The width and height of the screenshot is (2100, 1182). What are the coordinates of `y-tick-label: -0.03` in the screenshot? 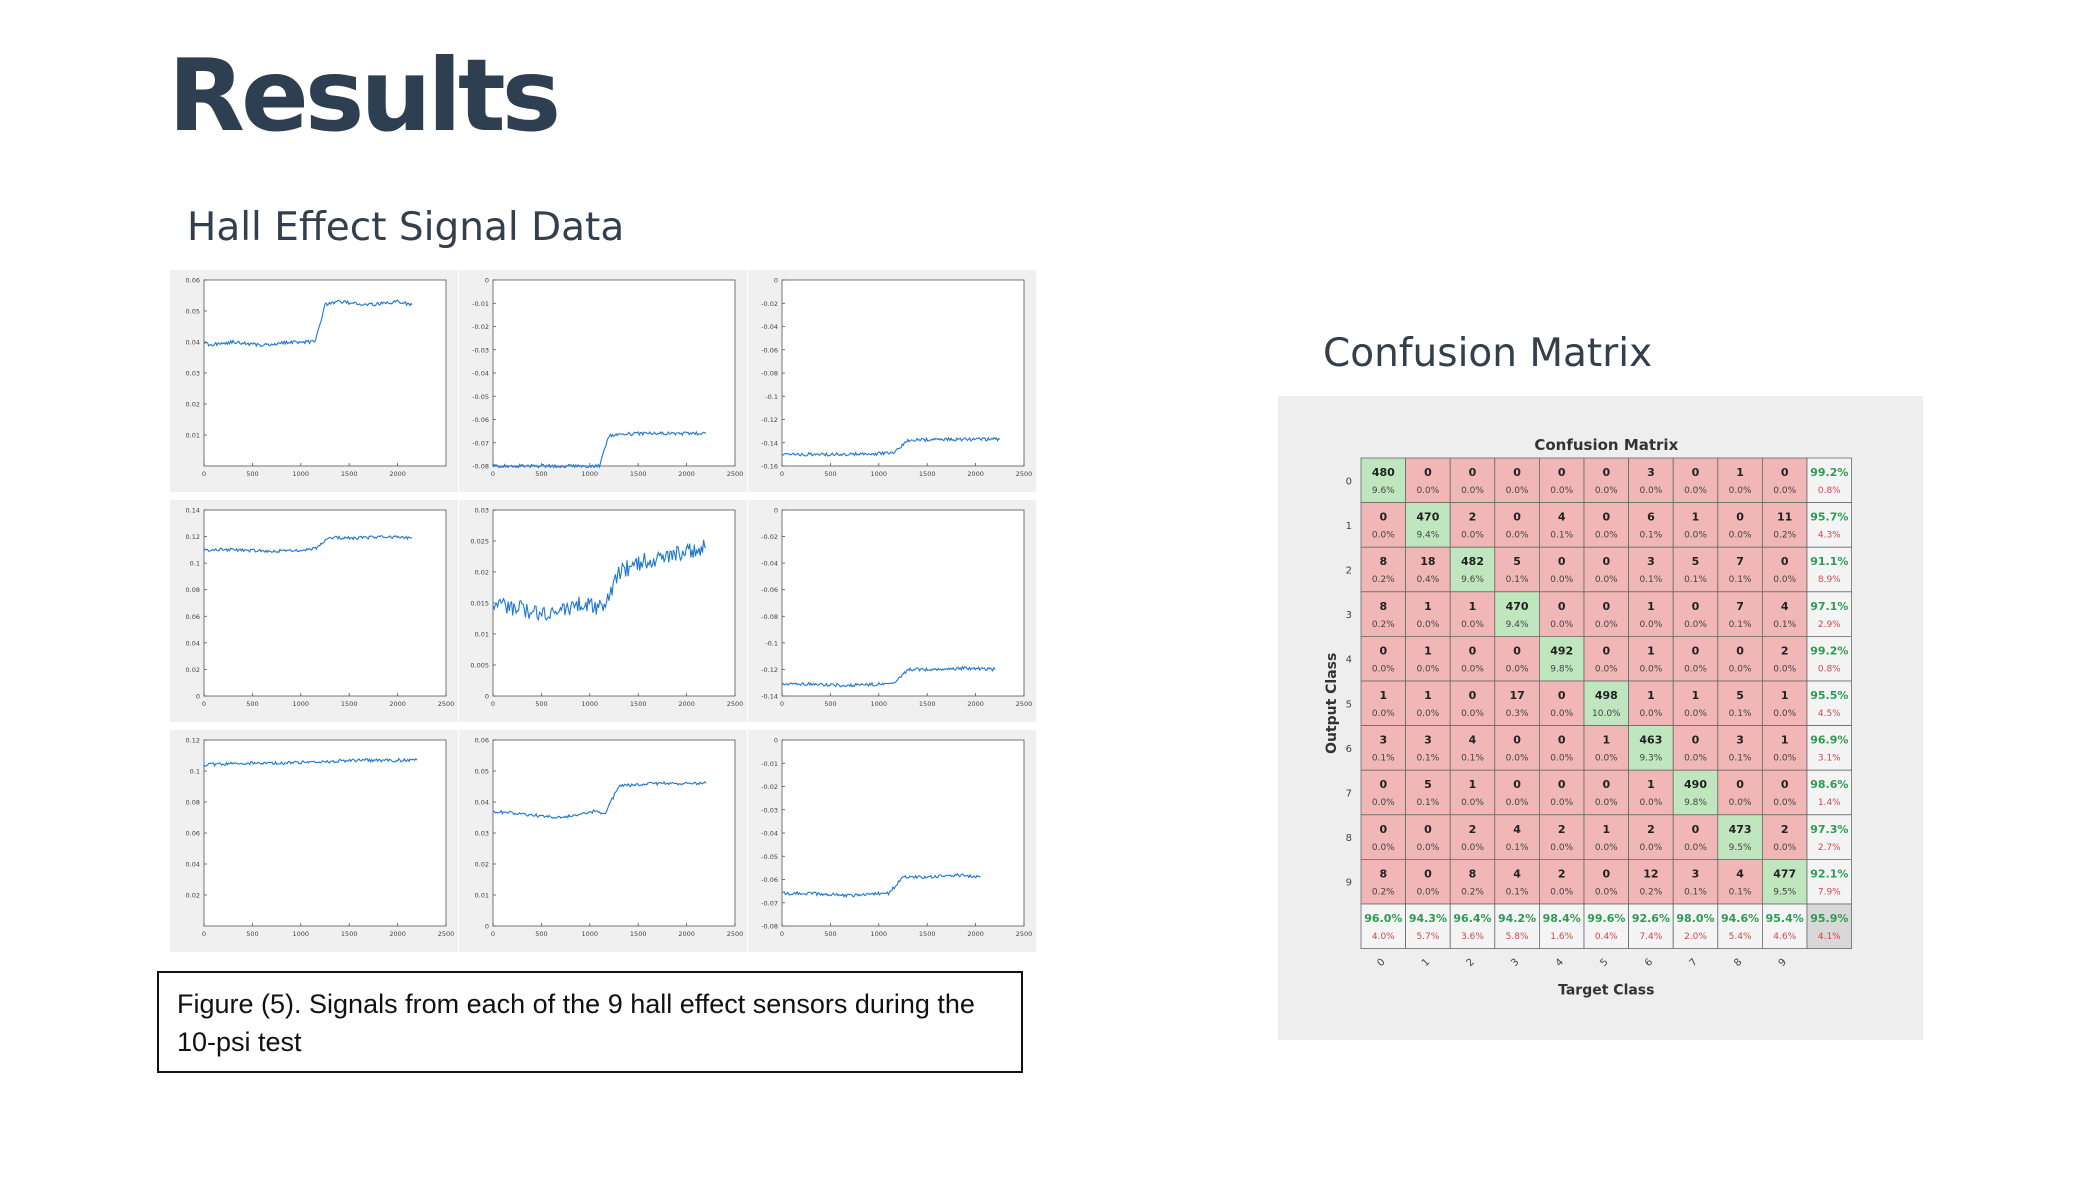 It's located at (480, 350).